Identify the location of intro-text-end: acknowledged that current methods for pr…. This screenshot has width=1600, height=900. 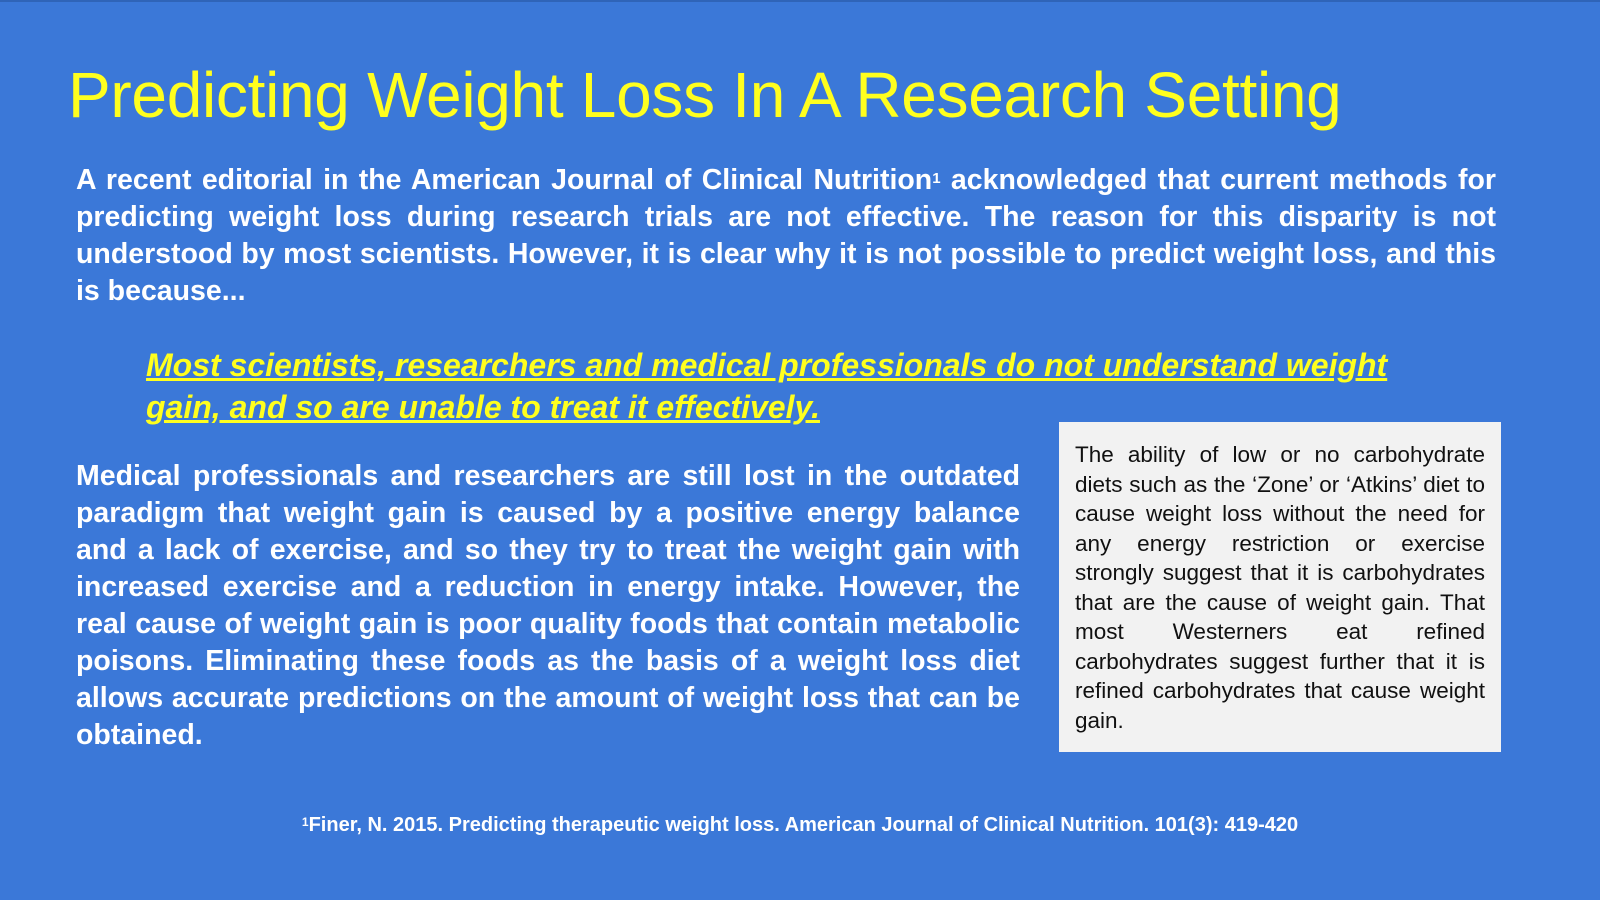
(786, 235).